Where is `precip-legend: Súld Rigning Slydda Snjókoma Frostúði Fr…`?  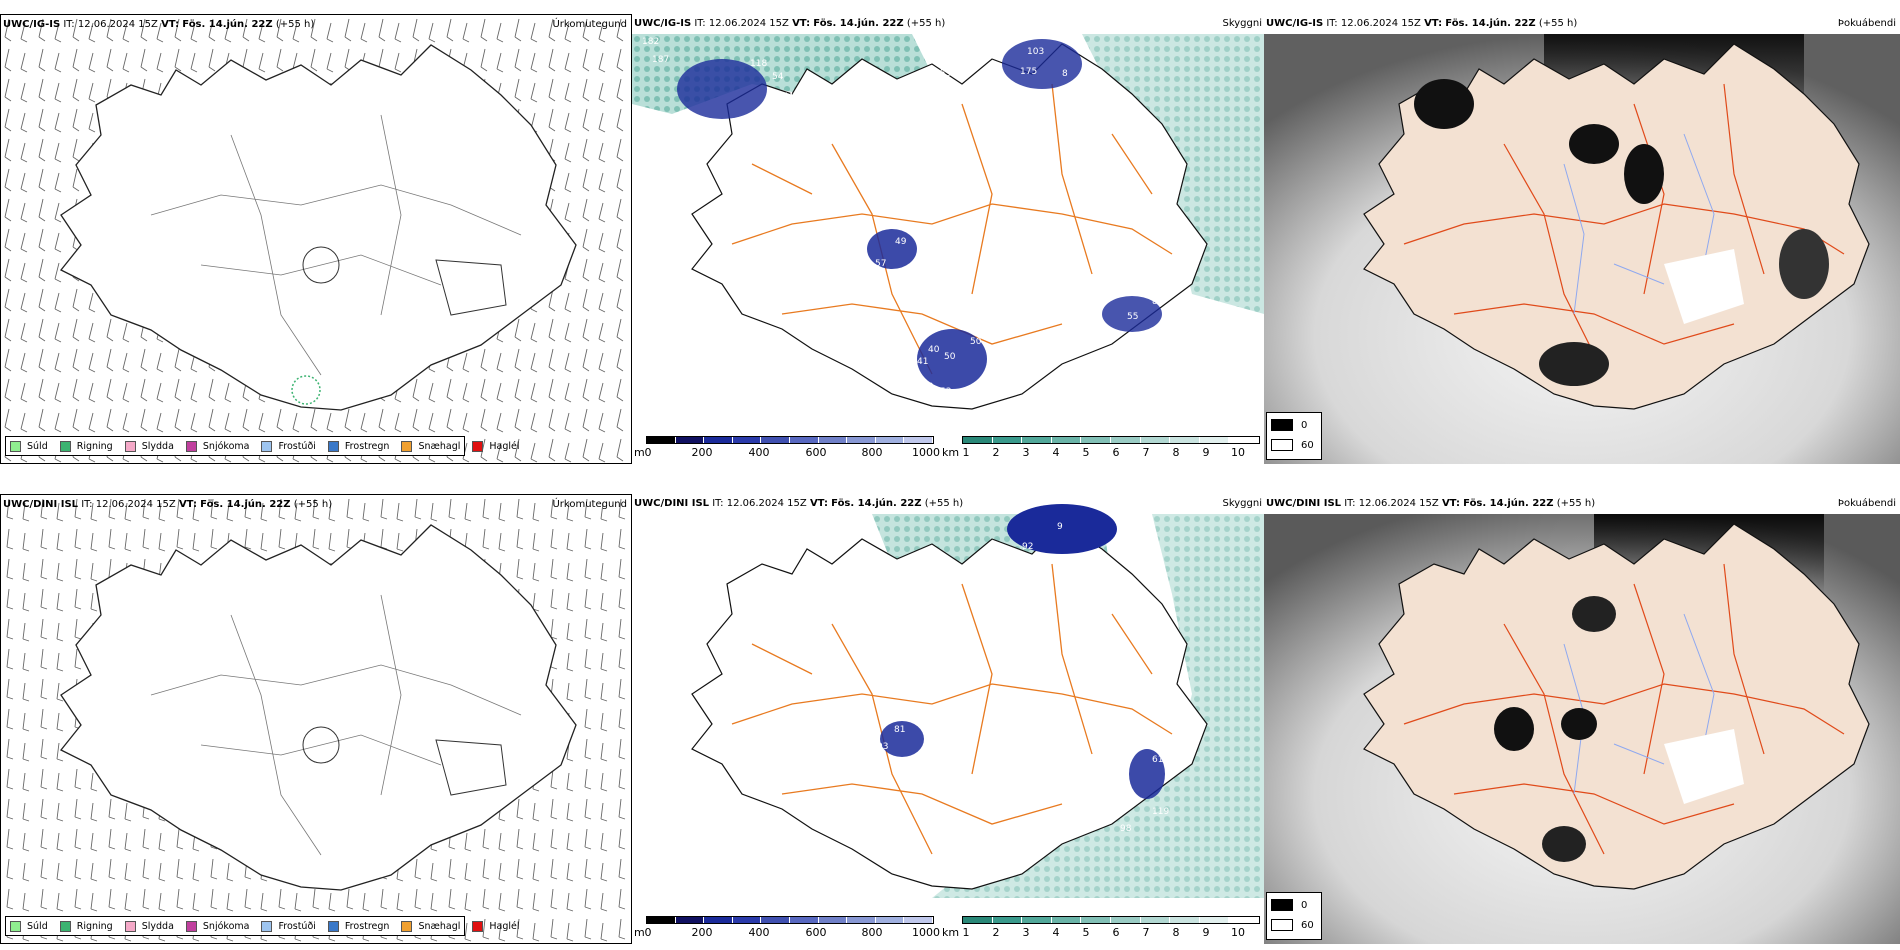 precip-legend: Súld Rigning Slydda Snjókoma Frostúði Fr… is located at coordinates (262, 446).